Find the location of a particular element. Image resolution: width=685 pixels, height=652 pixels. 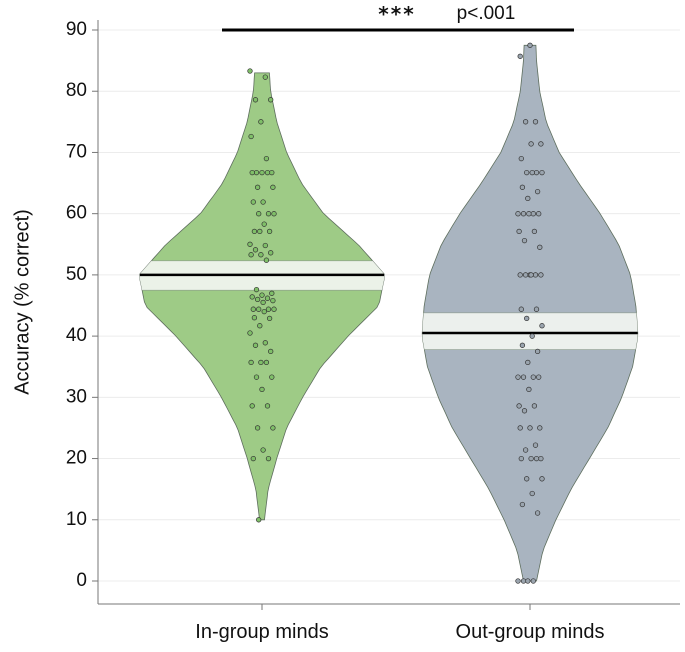

y-tick-label: 70 is located at coordinates (76, 151).